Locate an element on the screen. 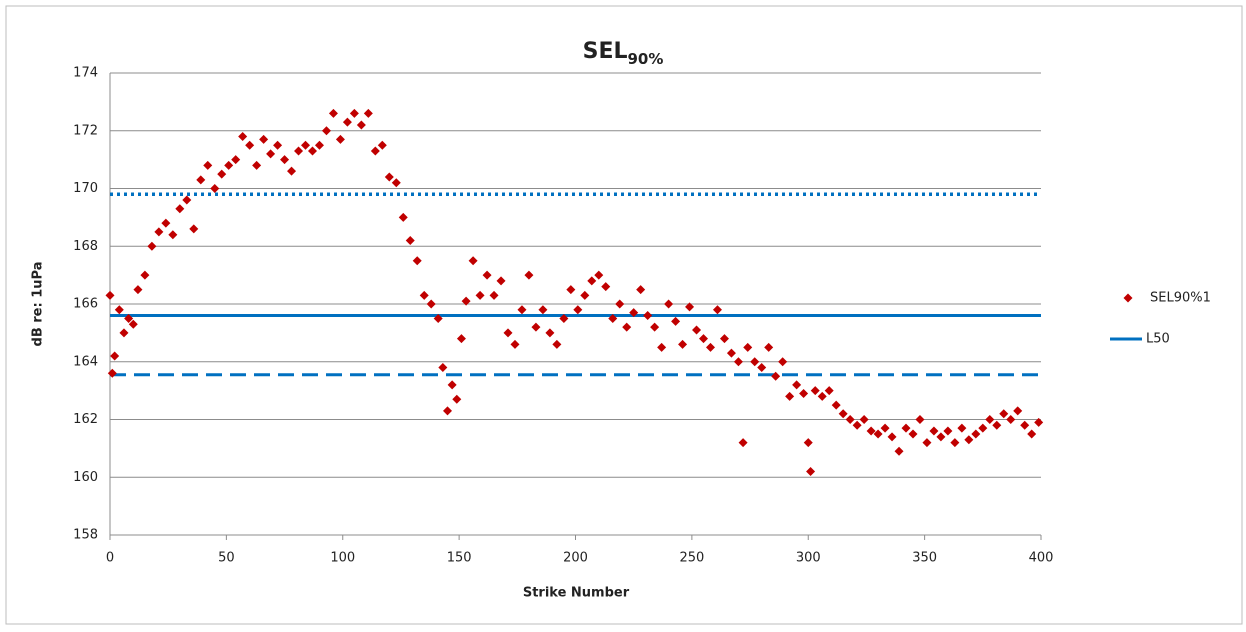 The image size is (1246, 632). y-tick-label: 172 is located at coordinates (85, 130).